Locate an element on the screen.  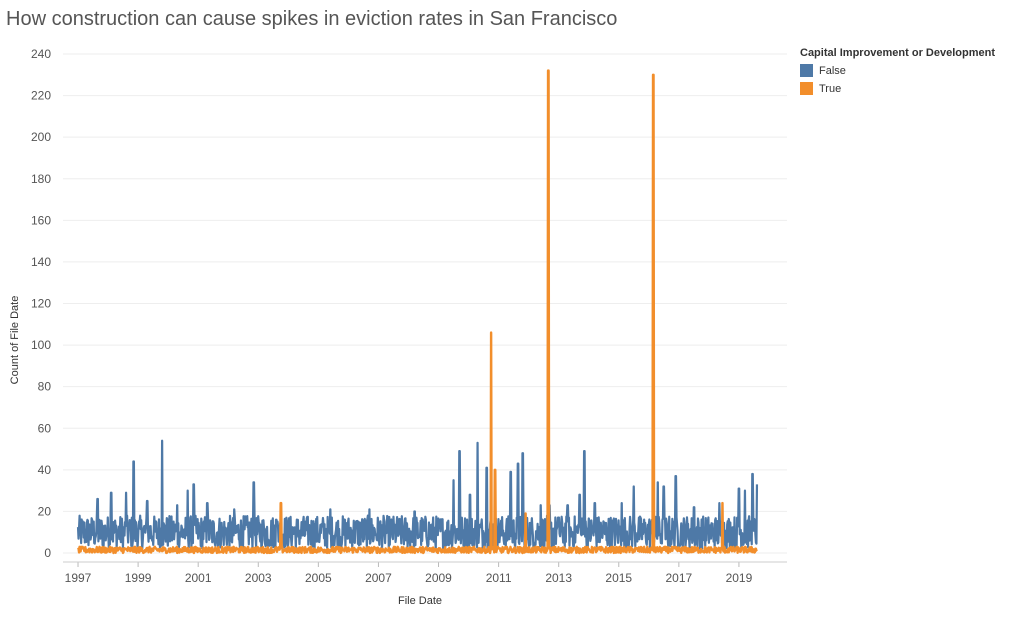
x-tick-label: 1999 is located at coordinates (138, 578).